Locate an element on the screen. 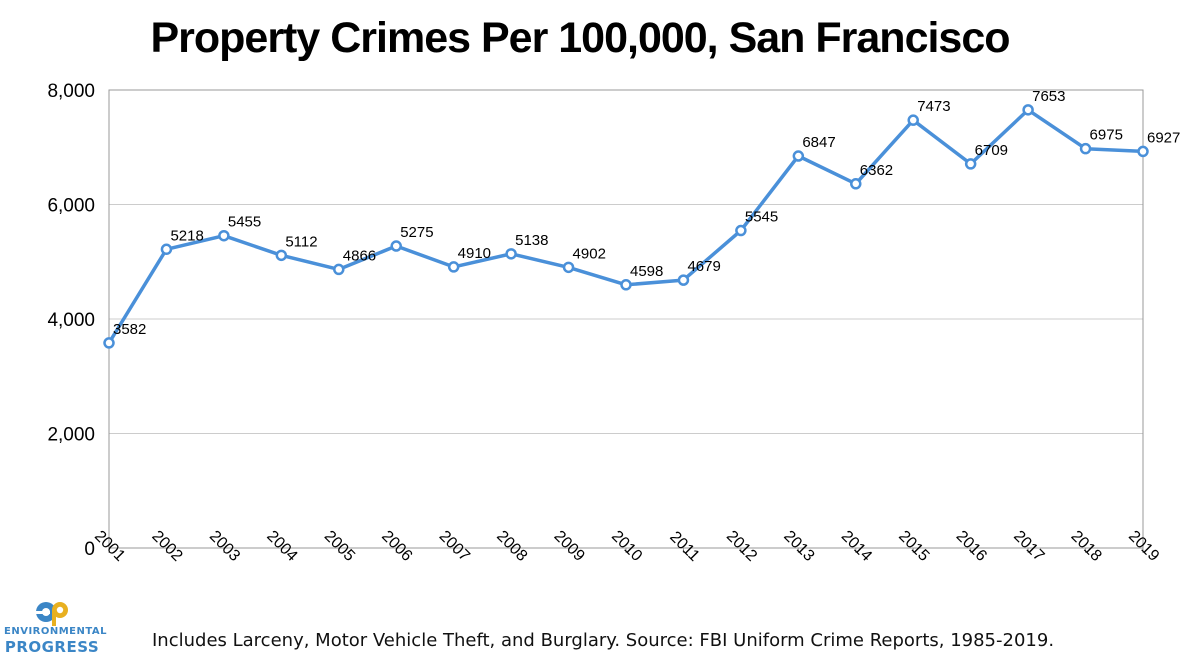  data-label: 4902 is located at coordinates (589, 253).